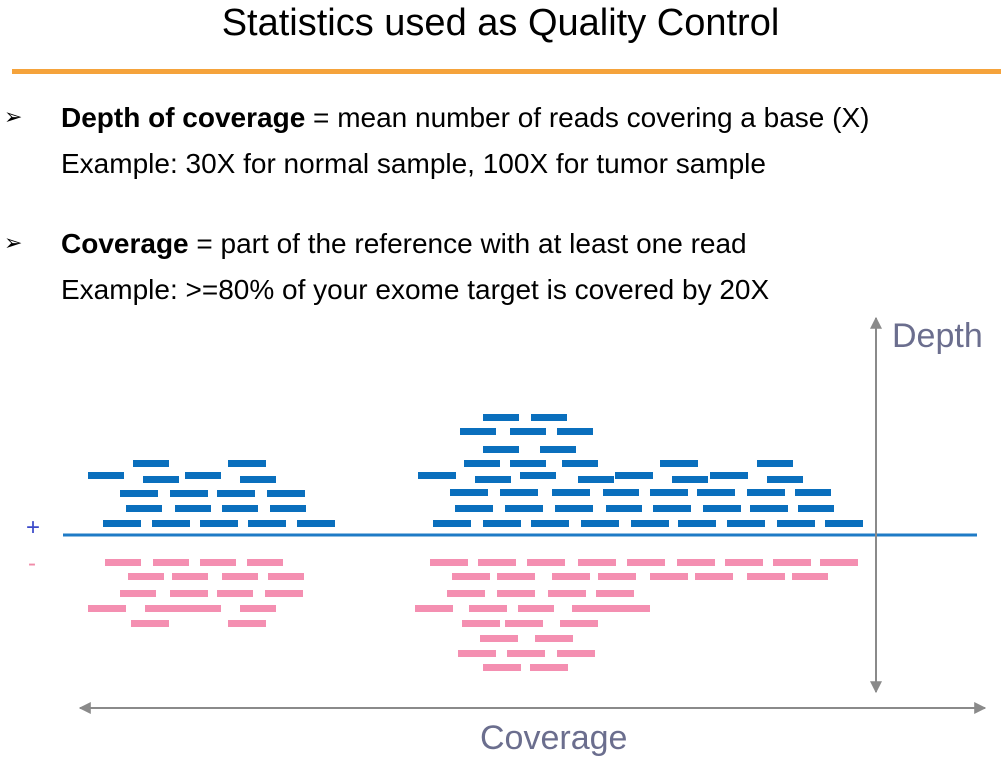 The height and width of the screenshot is (762, 1001). Describe the element at coordinates (125, 243) in the screenshot. I see `bullet-term: Coverage` at that location.